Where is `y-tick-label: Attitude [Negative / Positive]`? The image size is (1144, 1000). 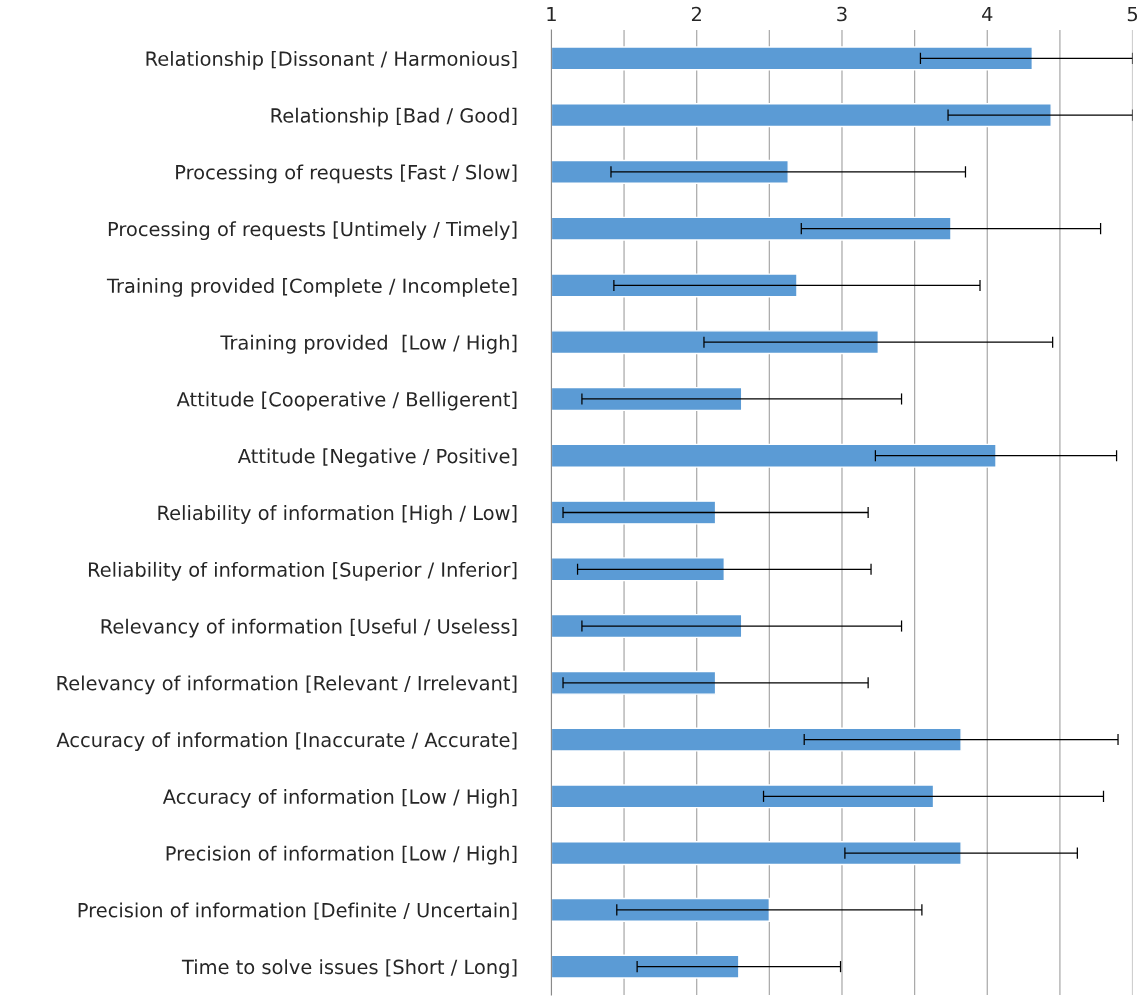
y-tick-label: Attitude [Negative / Positive] is located at coordinates (377, 458).